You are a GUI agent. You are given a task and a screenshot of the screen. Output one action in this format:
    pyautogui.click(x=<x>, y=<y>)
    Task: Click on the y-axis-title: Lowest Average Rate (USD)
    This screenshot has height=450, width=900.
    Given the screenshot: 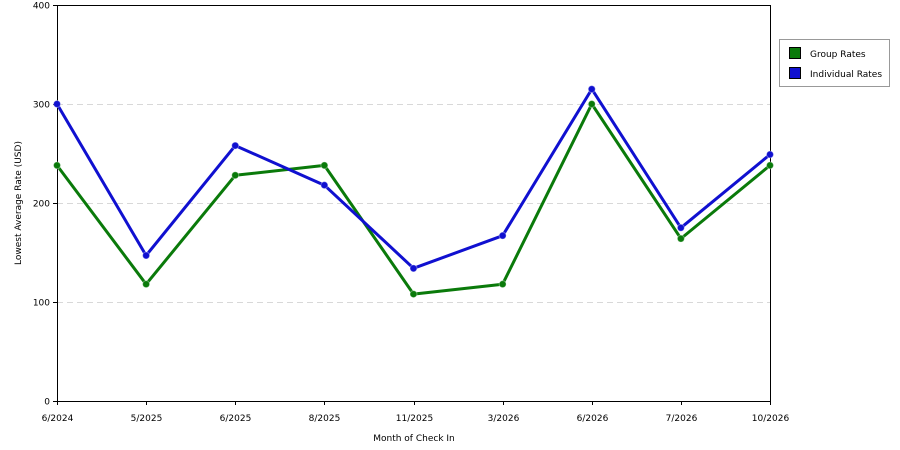 What is the action you would take?
    pyautogui.click(x=19, y=203)
    